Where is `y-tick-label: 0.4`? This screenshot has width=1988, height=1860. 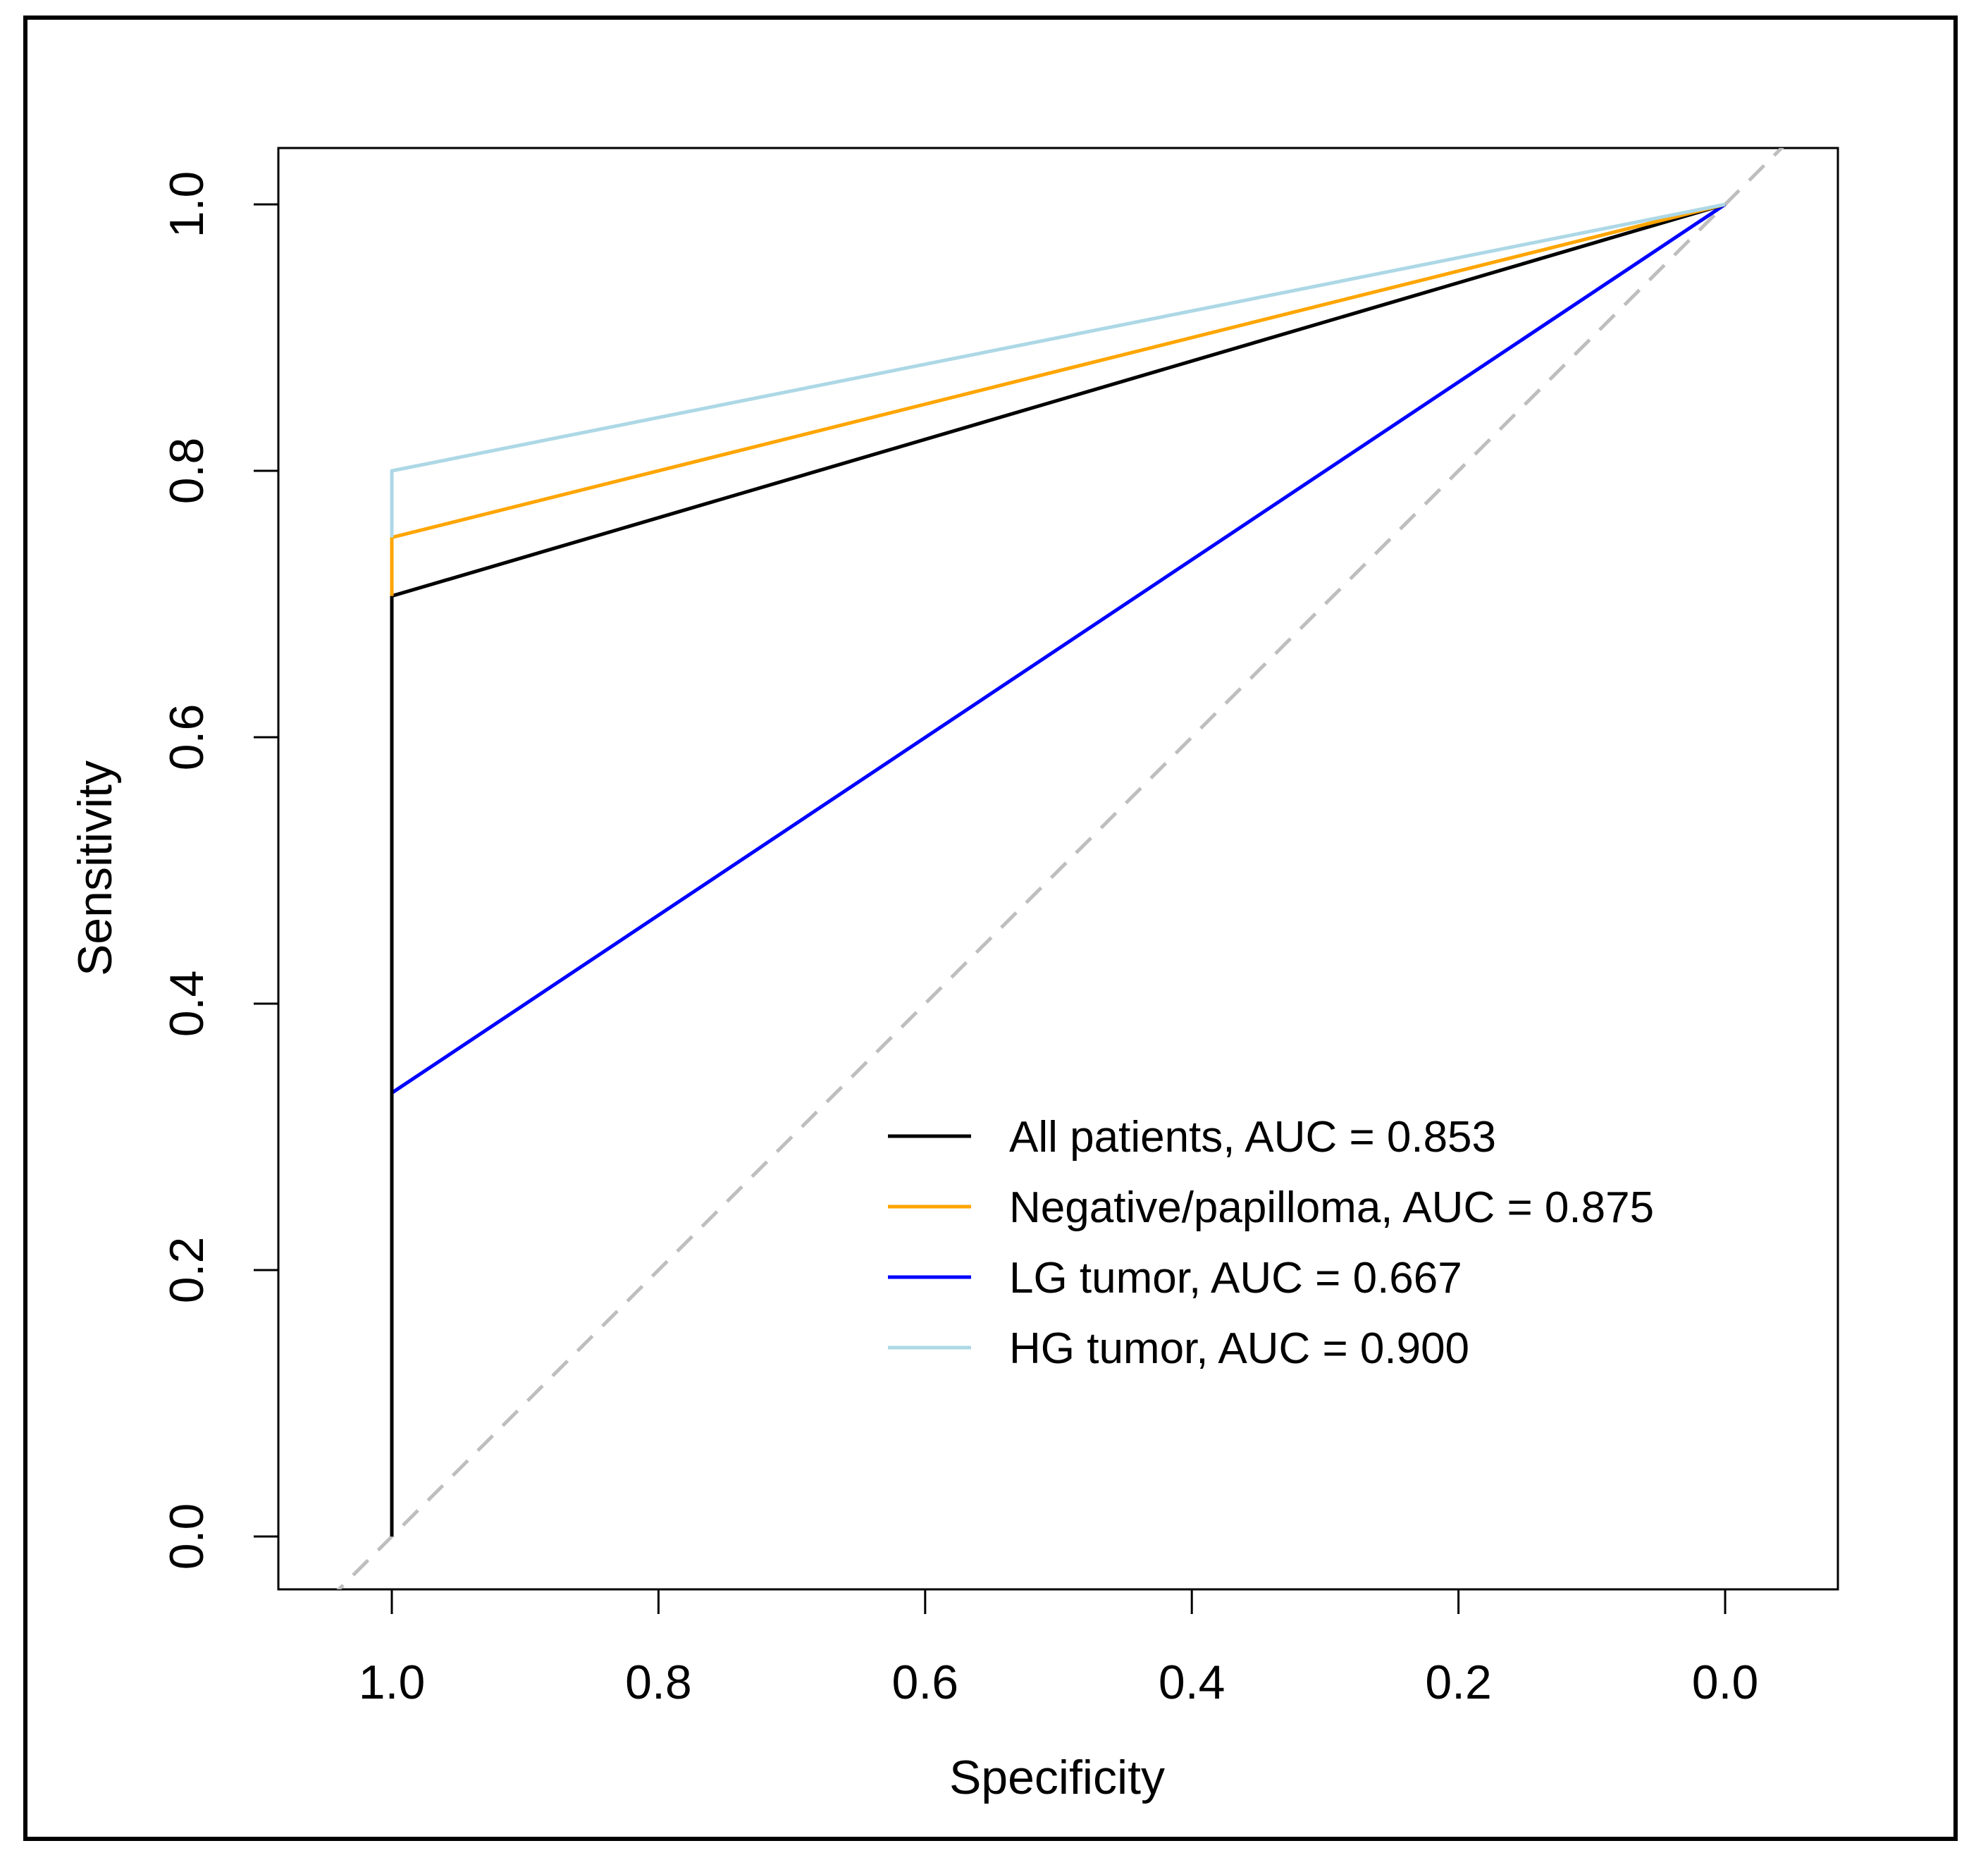 y-tick-label: 0.4 is located at coordinates (187, 1004).